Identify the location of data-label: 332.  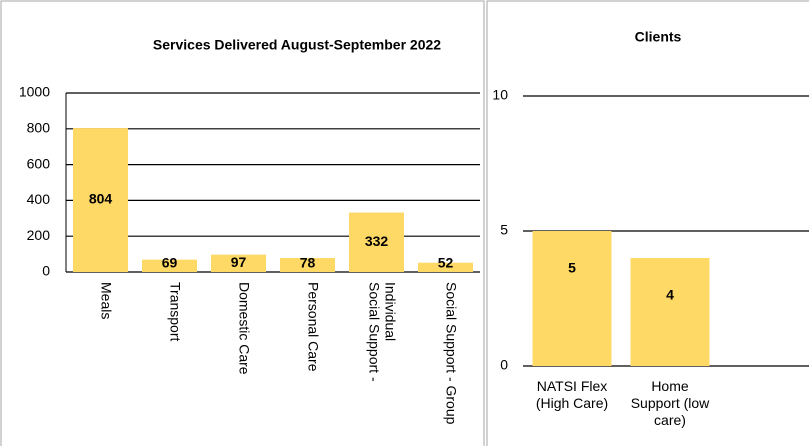
(377, 241).